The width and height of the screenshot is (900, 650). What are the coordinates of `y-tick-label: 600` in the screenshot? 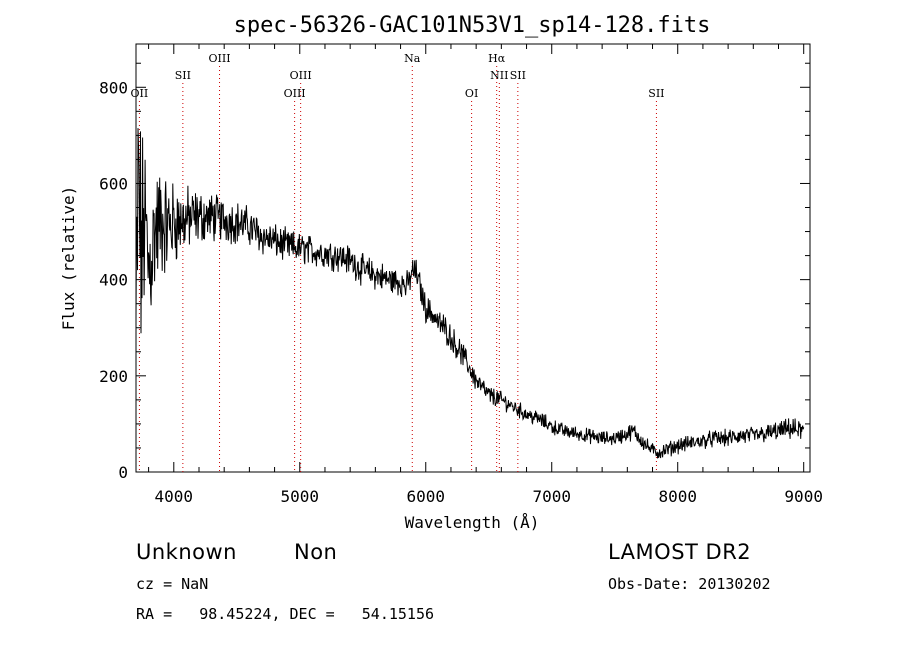 It's located at (113, 183).